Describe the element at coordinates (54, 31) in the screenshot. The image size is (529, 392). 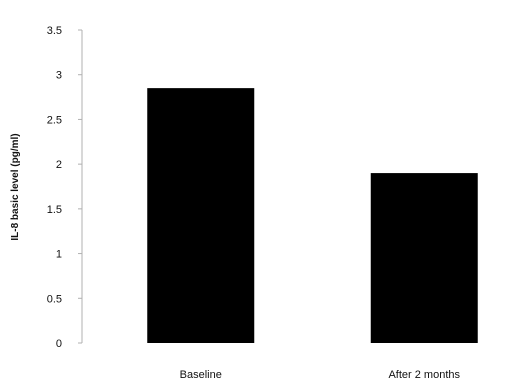
I see `y-tick-label: 3.5` at that location.